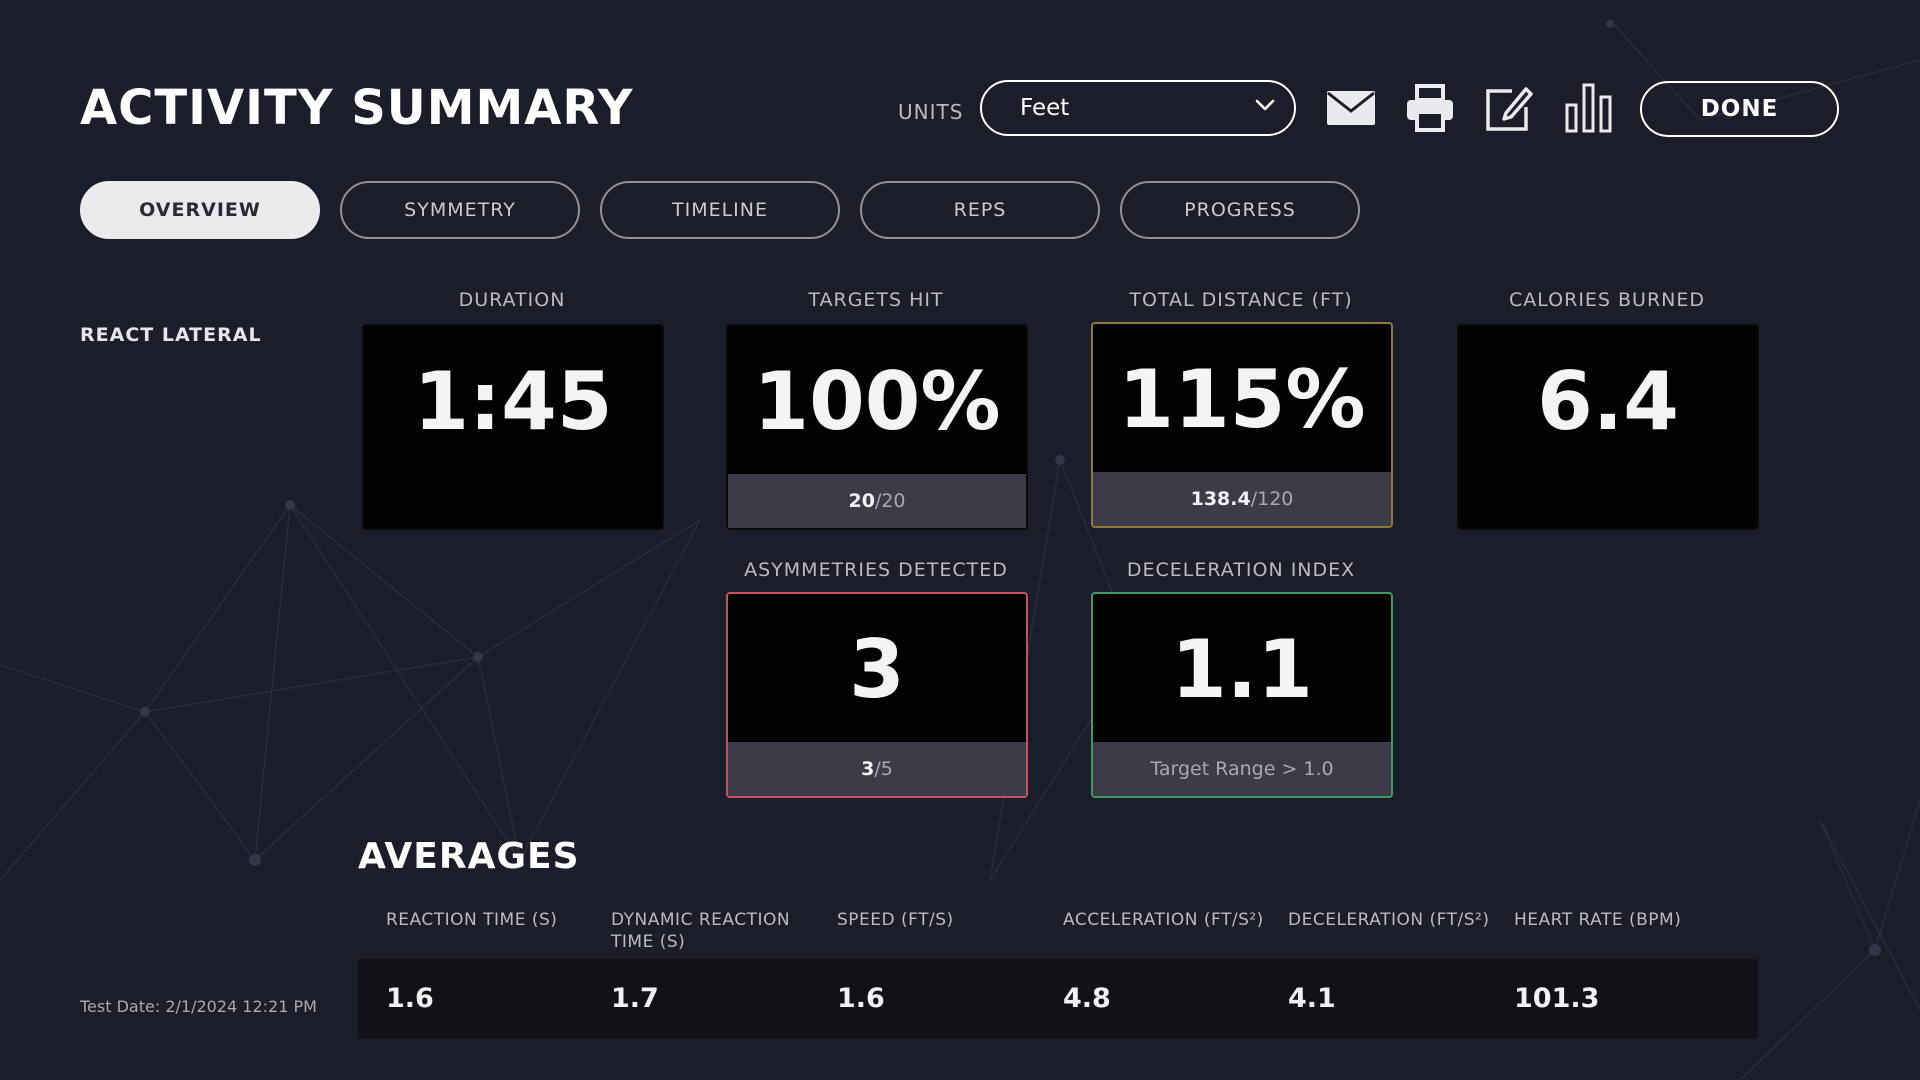  What do you see at coordinates (1242, 399) in the screenshot?
I see `total-distance-value: 115%` at bounding box center [1242, 399].